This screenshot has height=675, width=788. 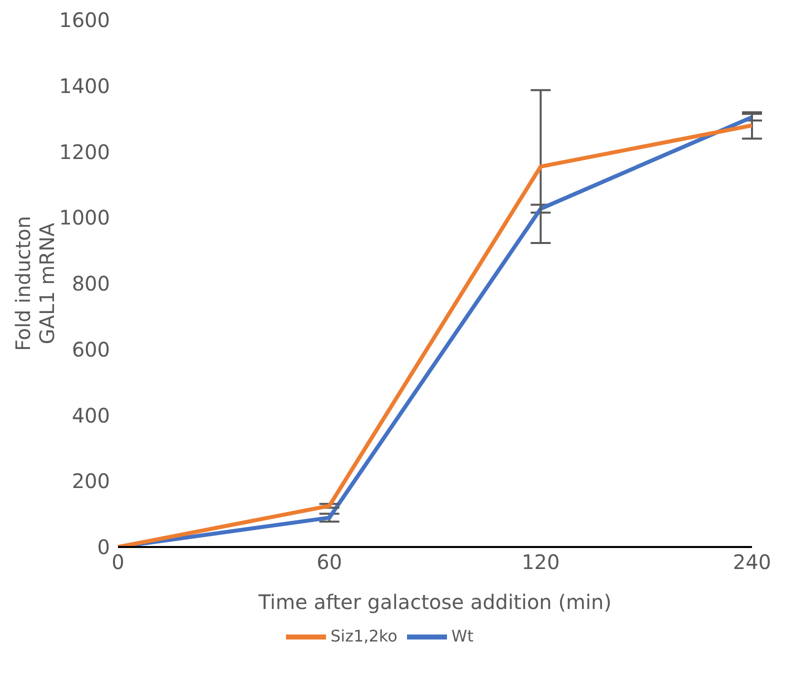 What do you see at coordinates (91, 481) in the screenshot?
I see `y-tick-label: 200` at bounding box center [91, 481].